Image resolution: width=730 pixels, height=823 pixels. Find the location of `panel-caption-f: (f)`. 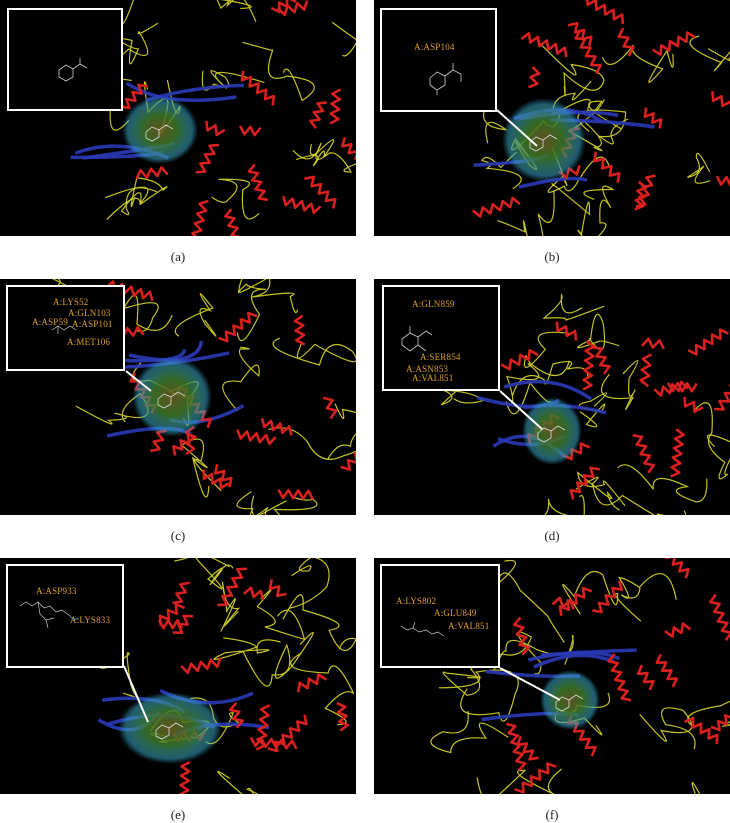

panel-caption-f: (f) is located at coordinates (552, 814).